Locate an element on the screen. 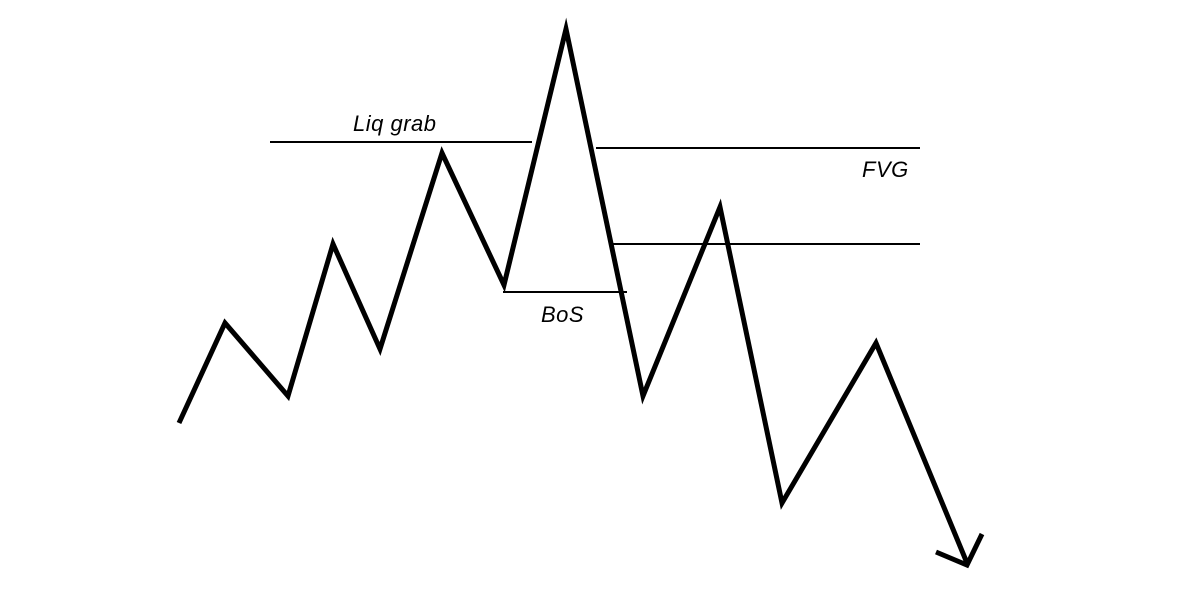  bos-label: BoS is located at coordinates (562, 314).